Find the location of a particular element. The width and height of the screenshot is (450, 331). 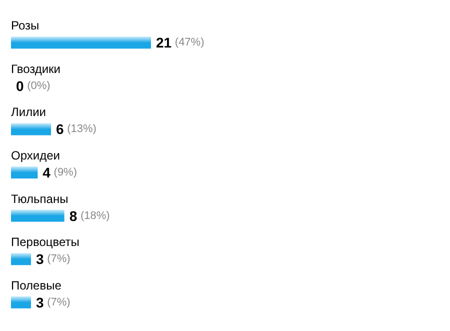

data-label: 4 (9%) is located at coordinates (60, 172).